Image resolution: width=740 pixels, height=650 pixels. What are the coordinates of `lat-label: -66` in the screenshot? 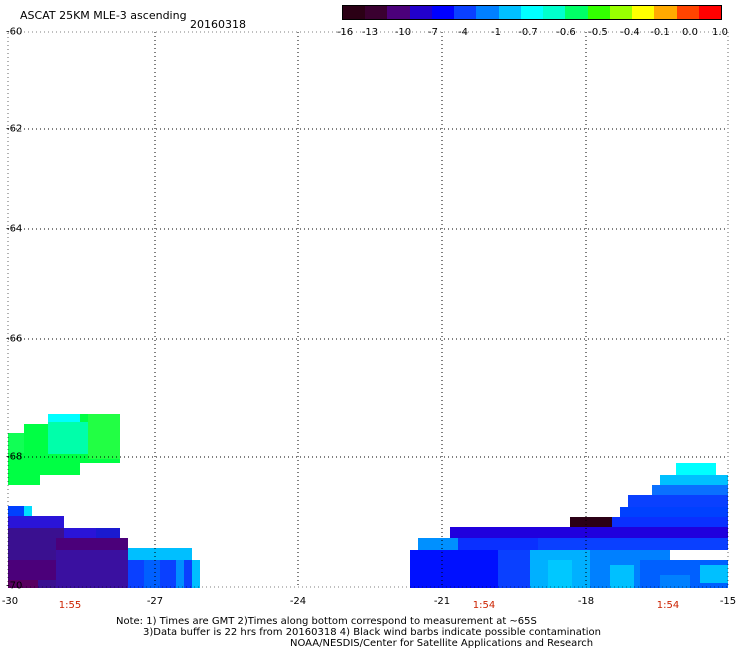 It's located at (14, 339).